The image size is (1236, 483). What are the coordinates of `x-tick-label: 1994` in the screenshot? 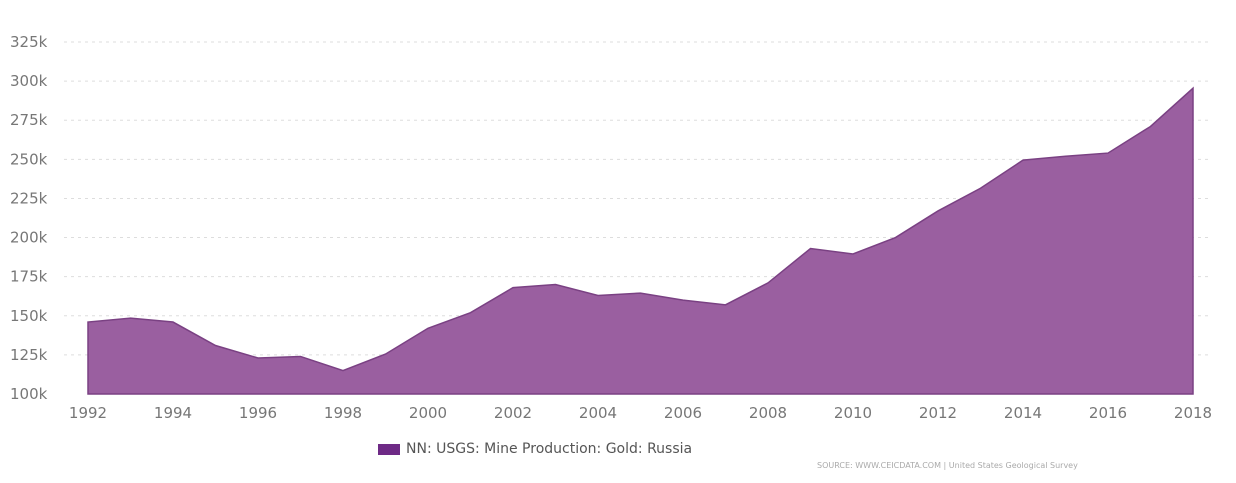 It's located at (173, 413).